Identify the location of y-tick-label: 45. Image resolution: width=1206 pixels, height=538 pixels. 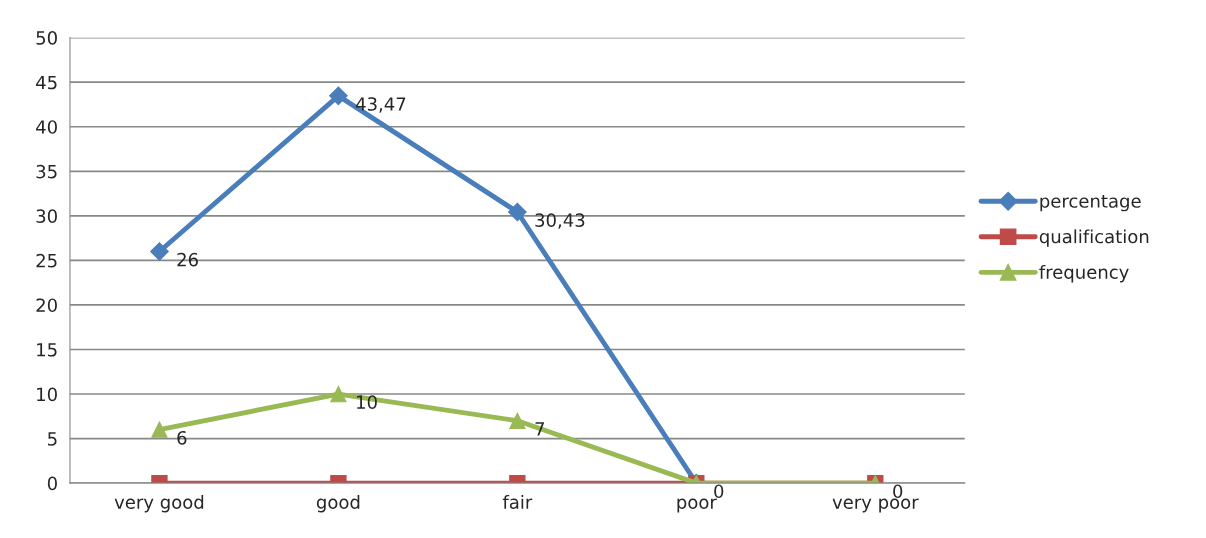
(46, 82).